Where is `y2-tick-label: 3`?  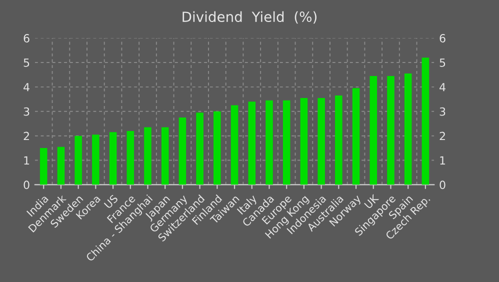 y2-tick-label: 3 is located at coordinates (443, 111).